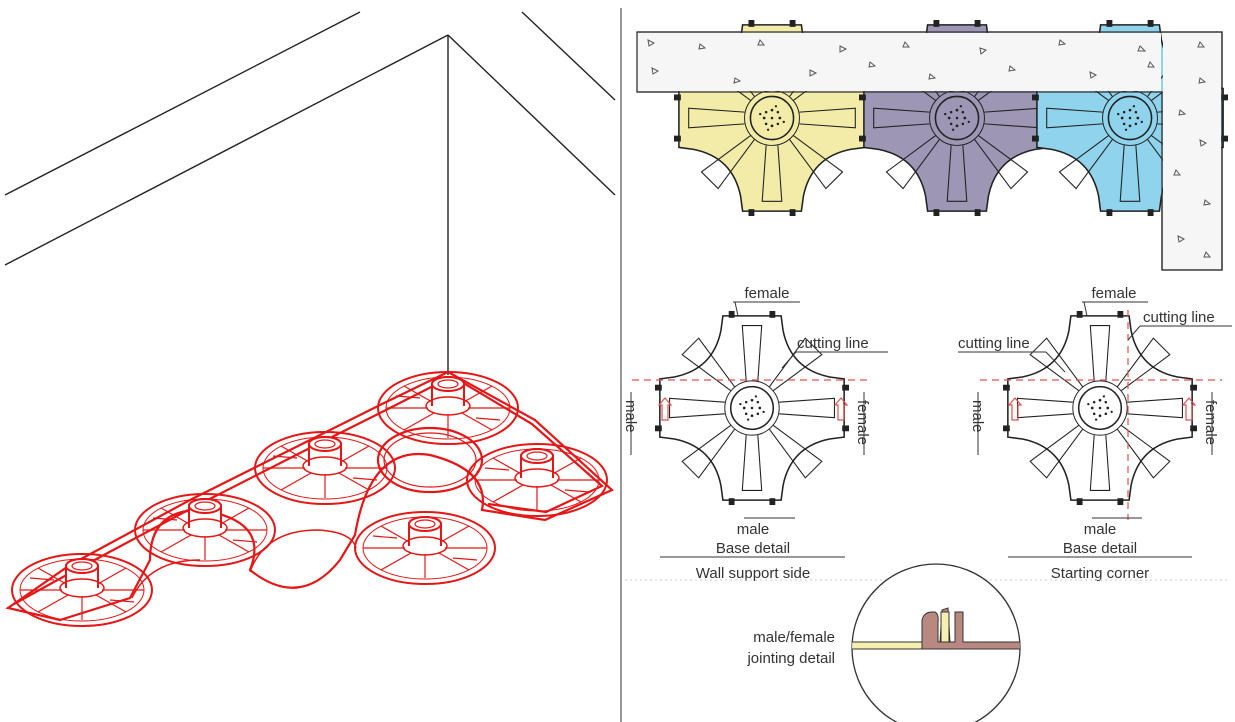 The image size is (1235, 722). What do you see at coordinates (994, 343) in the screenshot?
I see `label-cutting-line-left: cutting line` at bounding box center [994, 343].